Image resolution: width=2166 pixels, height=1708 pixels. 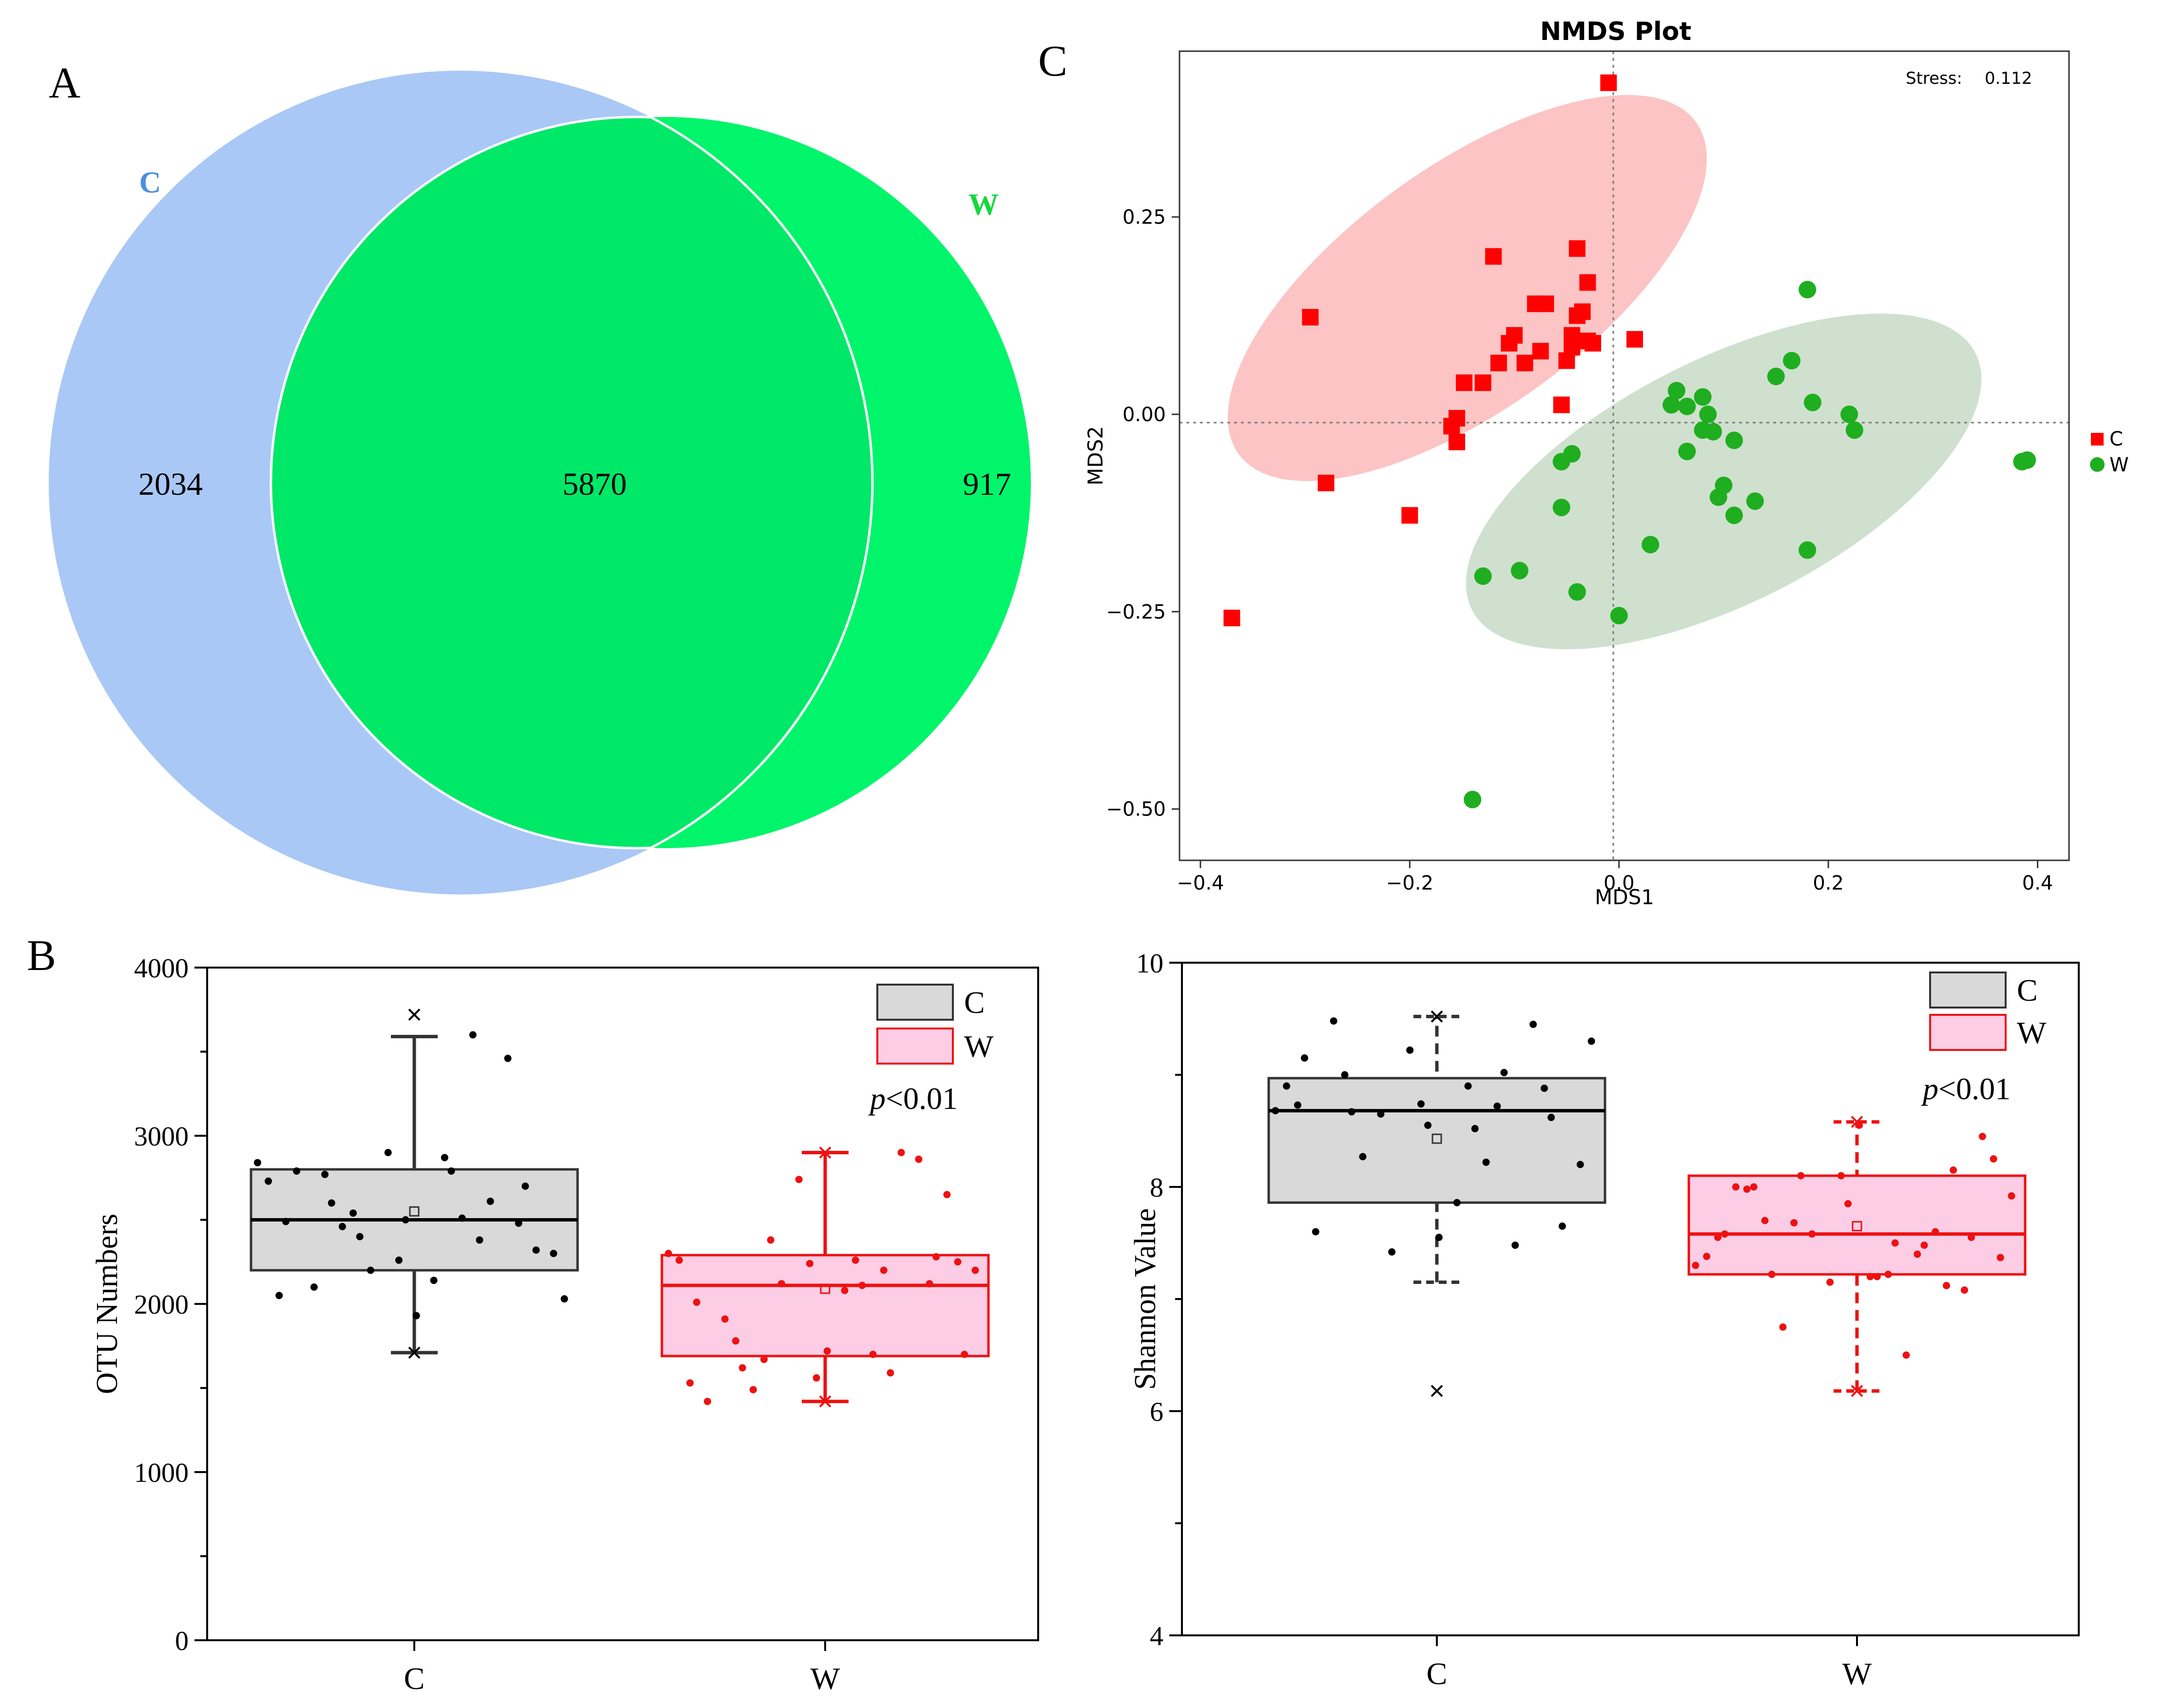 What do you see at coordinates (1828, 883) in the screenshot?
I see `nmds-x-tick-label: 0.2` at bounding box center [1828, 883].